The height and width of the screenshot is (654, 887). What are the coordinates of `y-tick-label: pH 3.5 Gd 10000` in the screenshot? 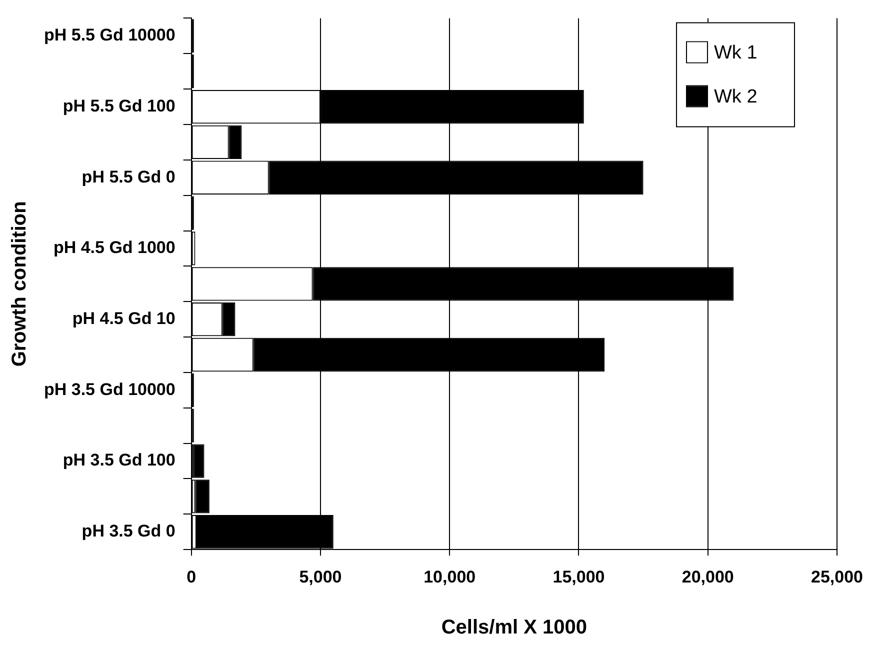 It's located at (110, 389).